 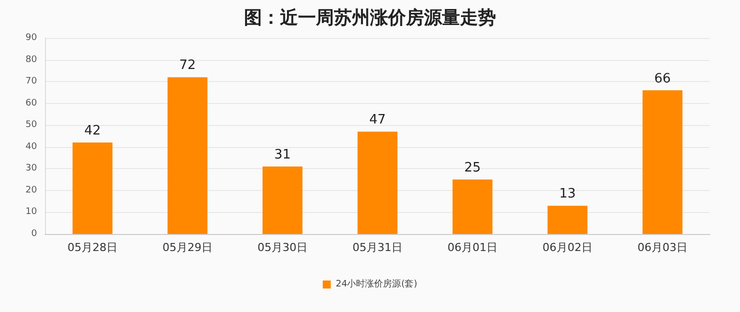 I want to click on data-label: 47, so click(x=377, y=120).